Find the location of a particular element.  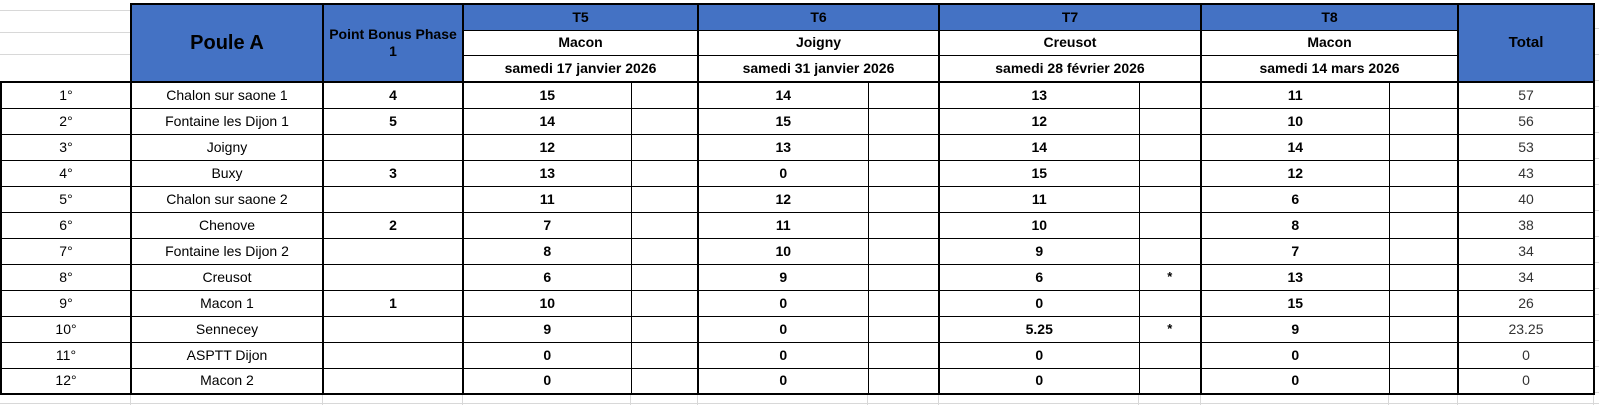

tournament-t8-header: T8 is located at coordinates (1329, 17).